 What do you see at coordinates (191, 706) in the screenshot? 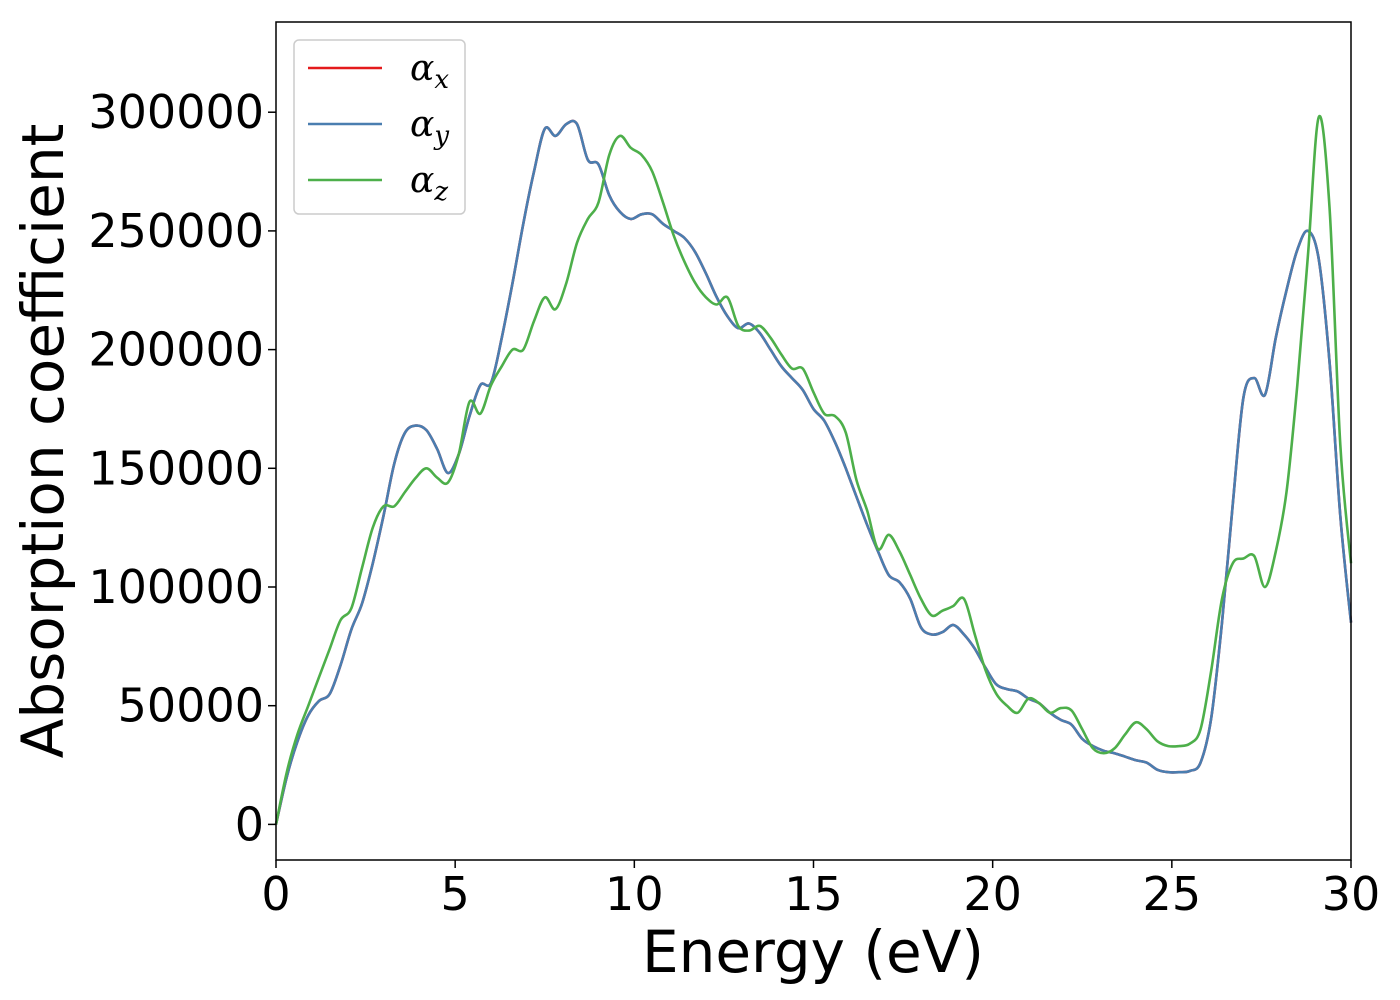
I see `y-tick-label: 50000` at bounding box center [191, 706].